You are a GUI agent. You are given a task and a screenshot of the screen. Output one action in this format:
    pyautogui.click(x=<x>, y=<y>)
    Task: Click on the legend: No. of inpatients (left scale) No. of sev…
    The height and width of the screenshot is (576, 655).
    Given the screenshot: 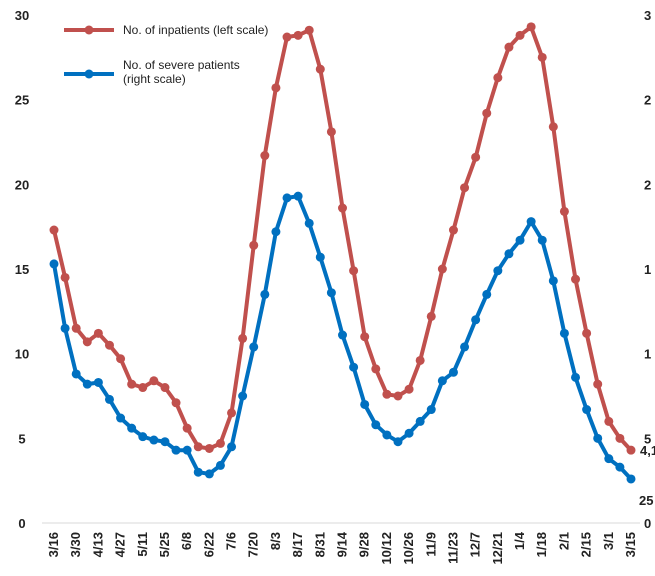 What is the action you would take?
    pyautogui.click(x=166, y=54)
    